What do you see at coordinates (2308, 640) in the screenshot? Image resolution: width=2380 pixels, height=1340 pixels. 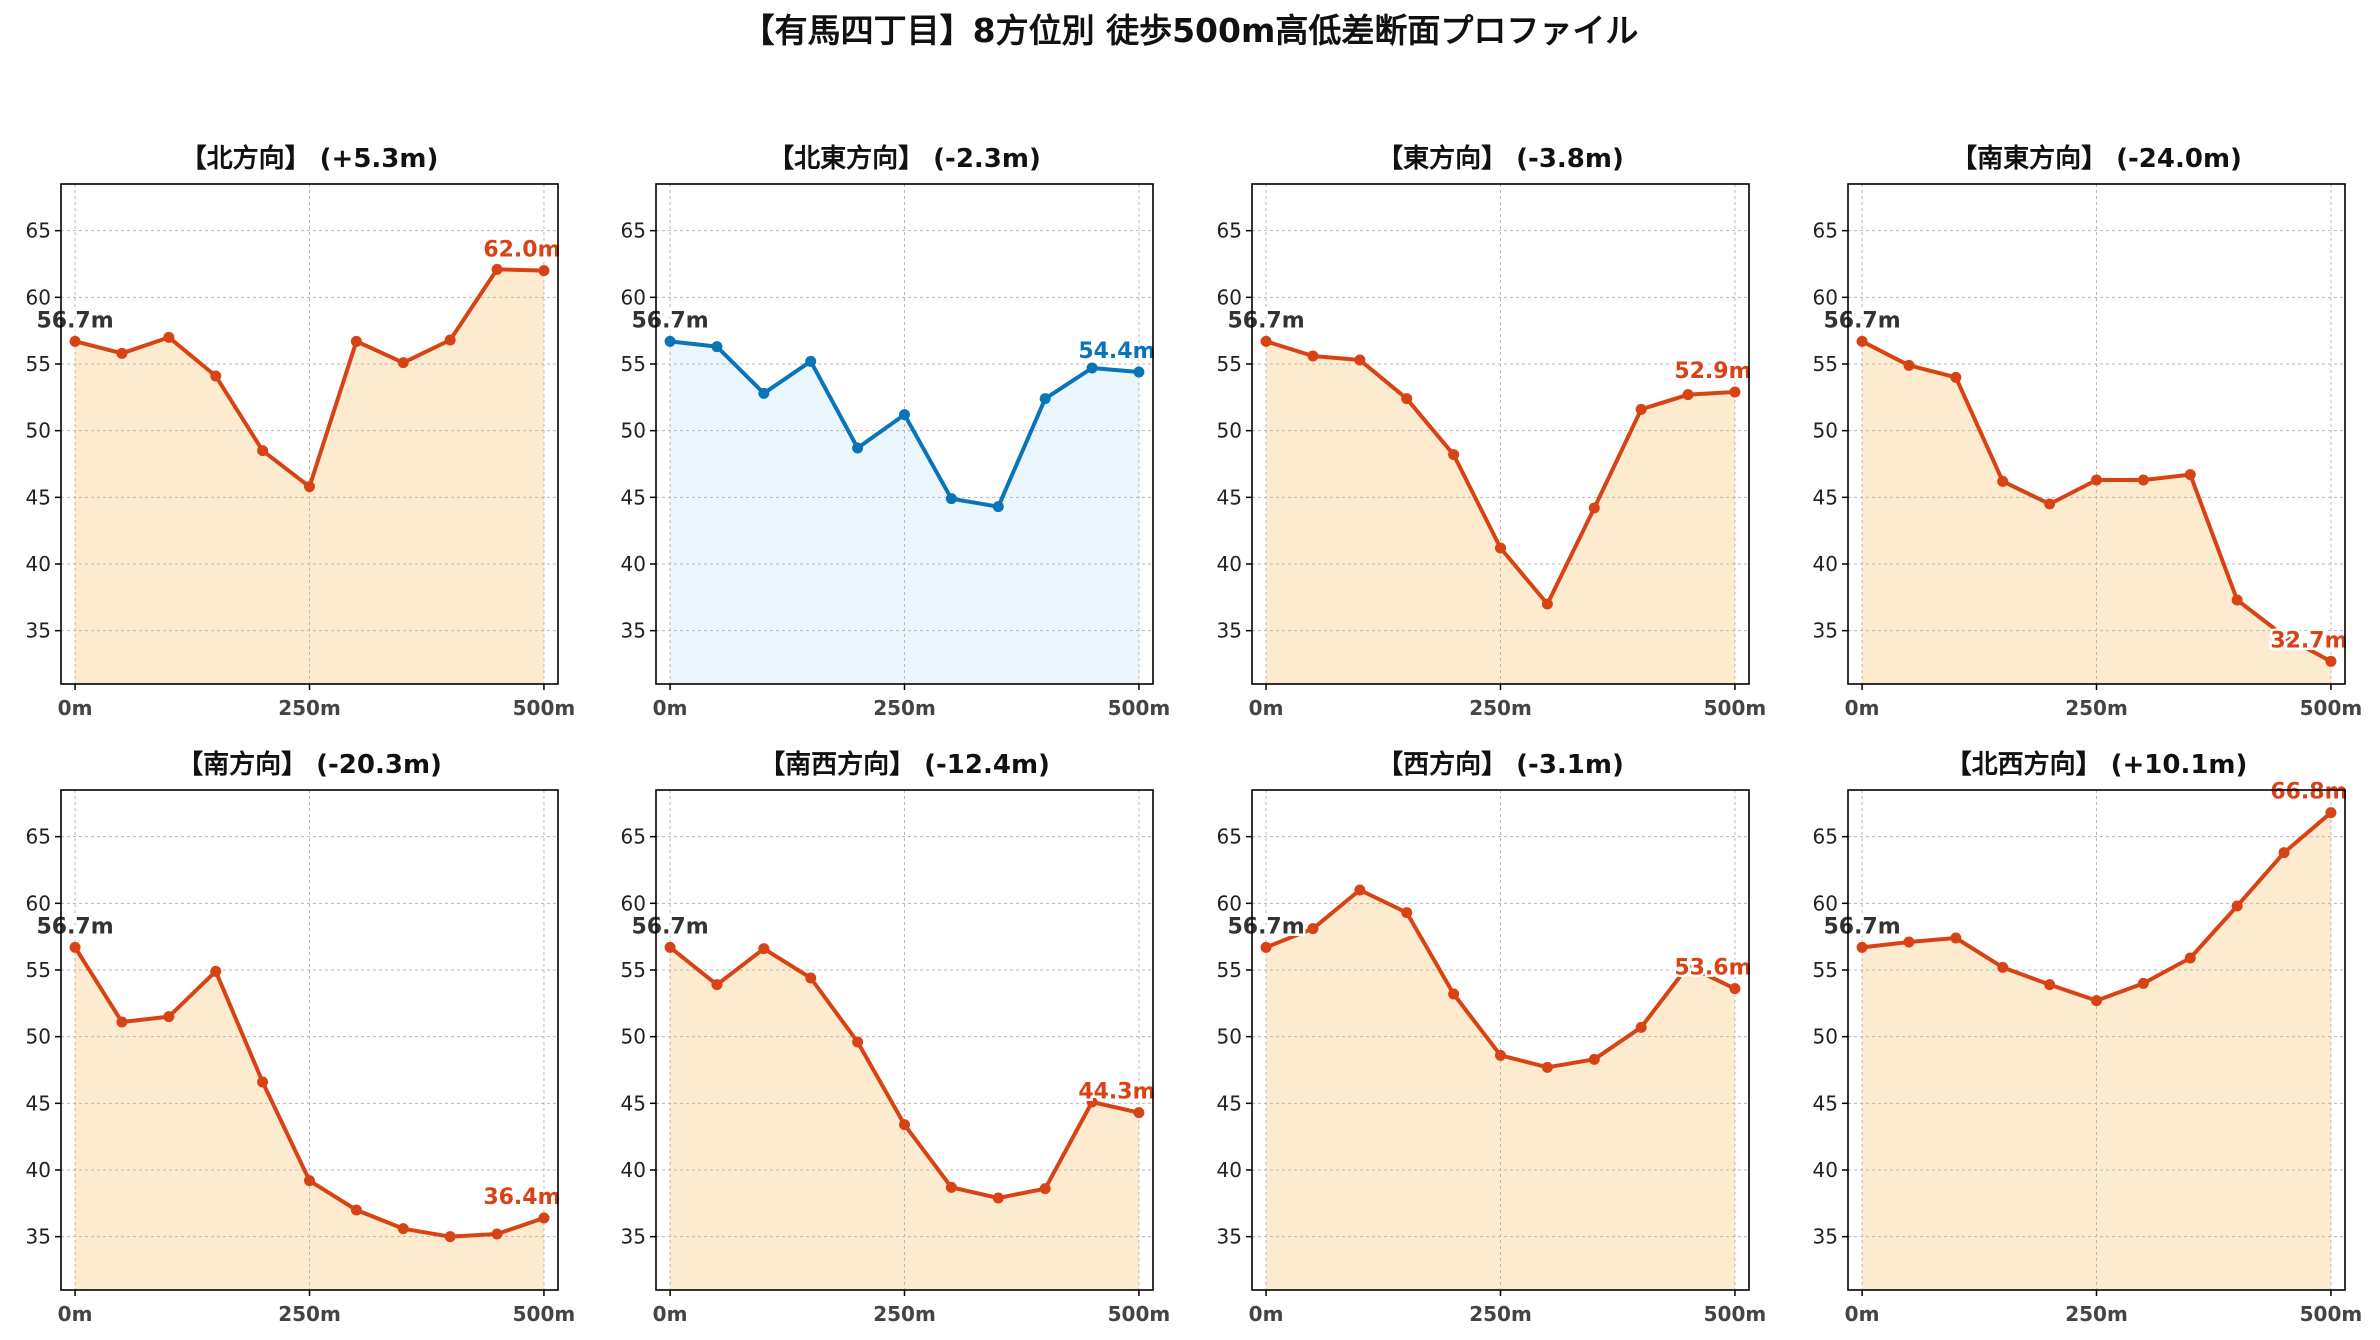 I see `end-value-label: 32.7m` at bounding box center [2308, 640].